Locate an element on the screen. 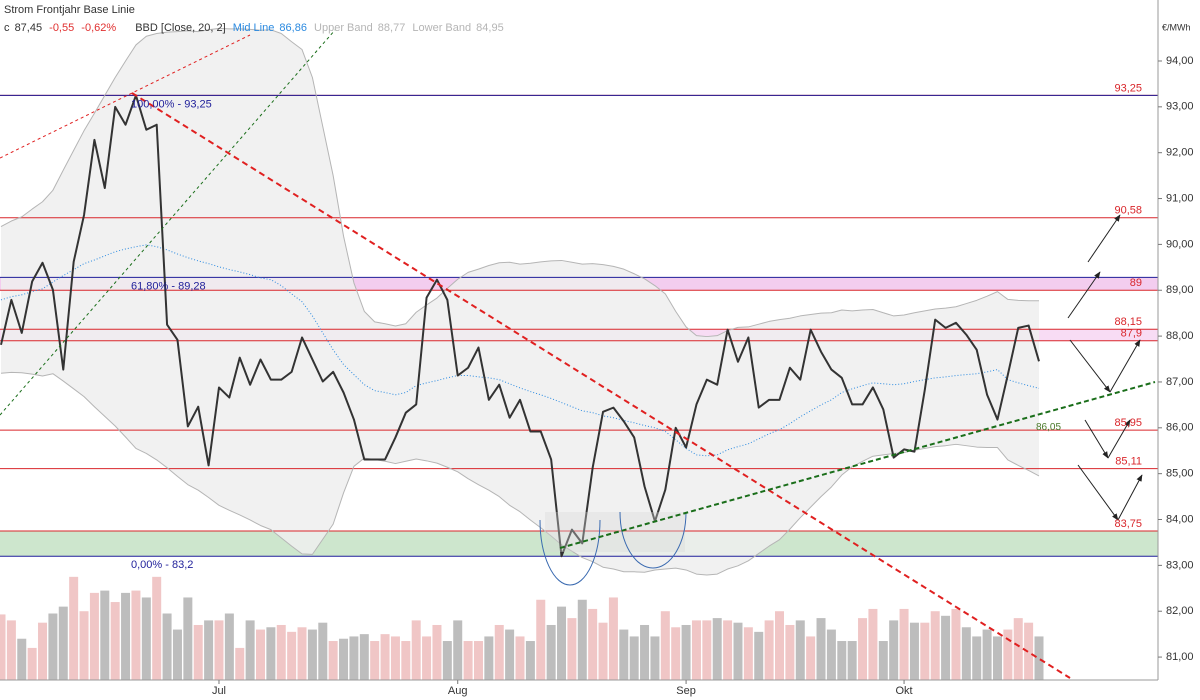 The height and width of the screenshot is (700, 1200). legend-indicator: BBD [Close, 20, 2] is located at coordinates (180, 28).